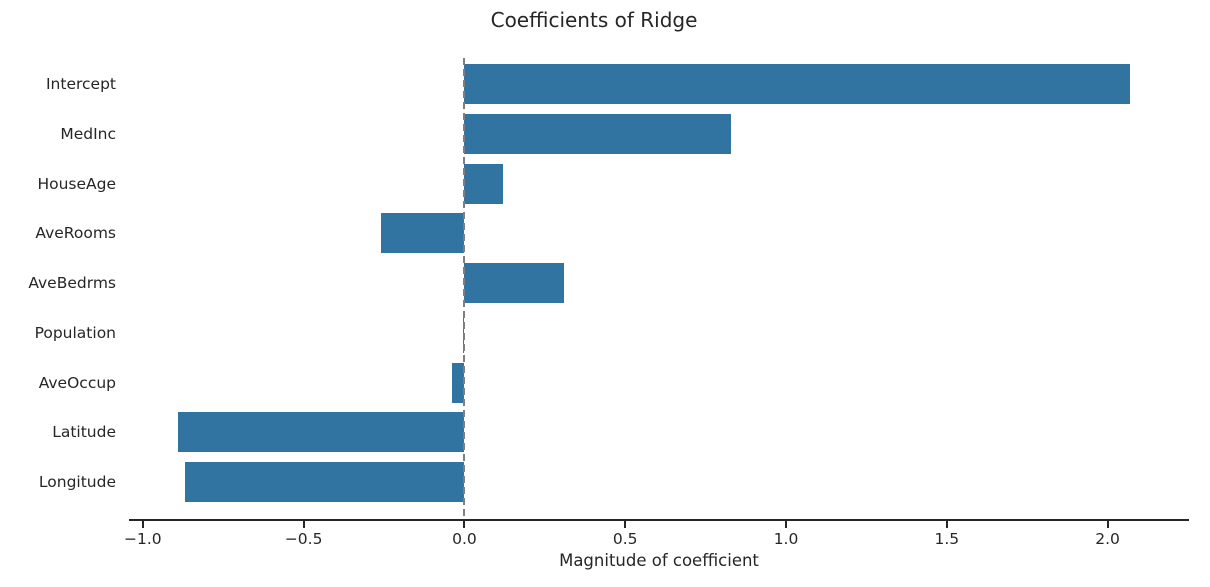  I want to click on y-tick-label-averooms: AveRooms, so click(75, 233).